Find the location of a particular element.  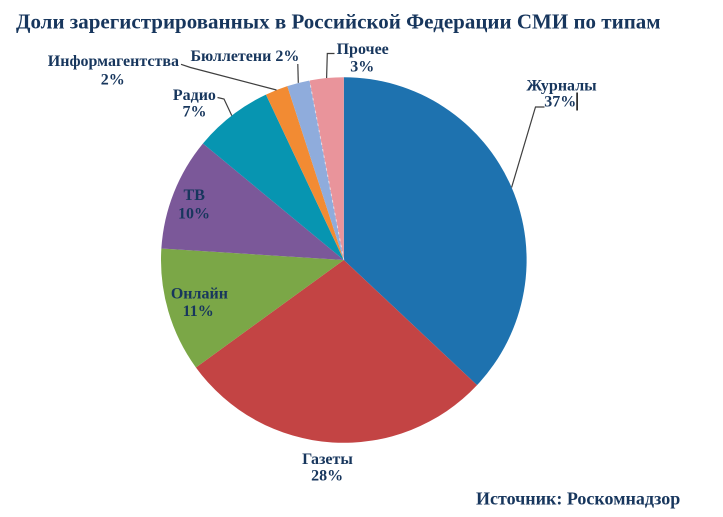

svg-text: 2% is located at coordinates (113, 80).